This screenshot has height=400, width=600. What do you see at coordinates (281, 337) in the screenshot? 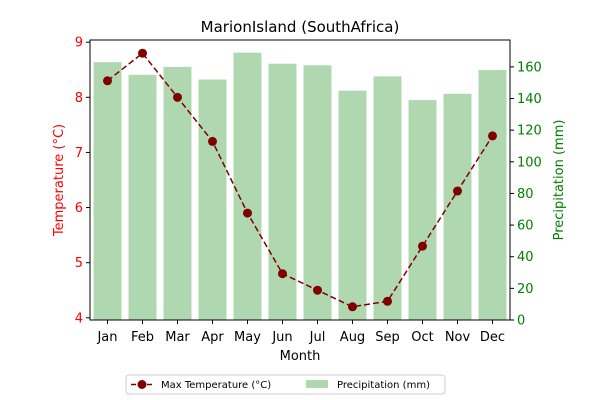
I see `x-tick-label: Jun` at bounding box center [281, 337].